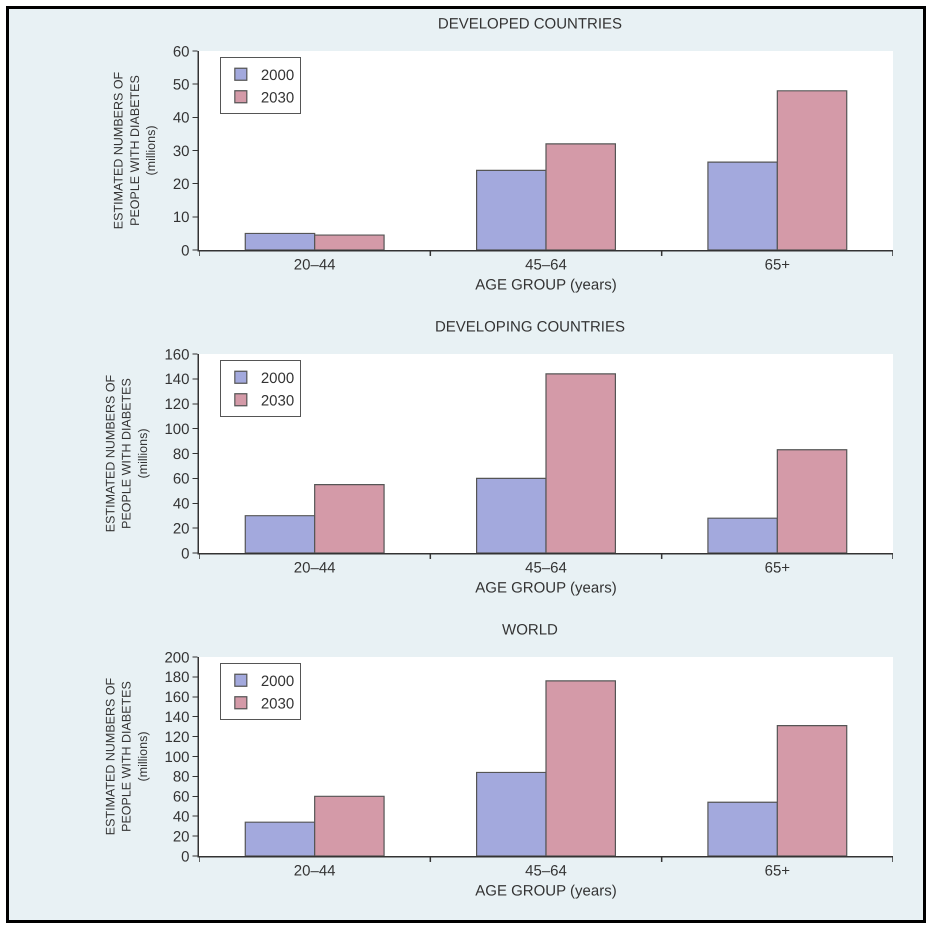 The image size is (934, 929). What do you see at coordinates (181, 217) in the screenshot?
I see `y-tick-label: 10` at bounding box center [181, 217].